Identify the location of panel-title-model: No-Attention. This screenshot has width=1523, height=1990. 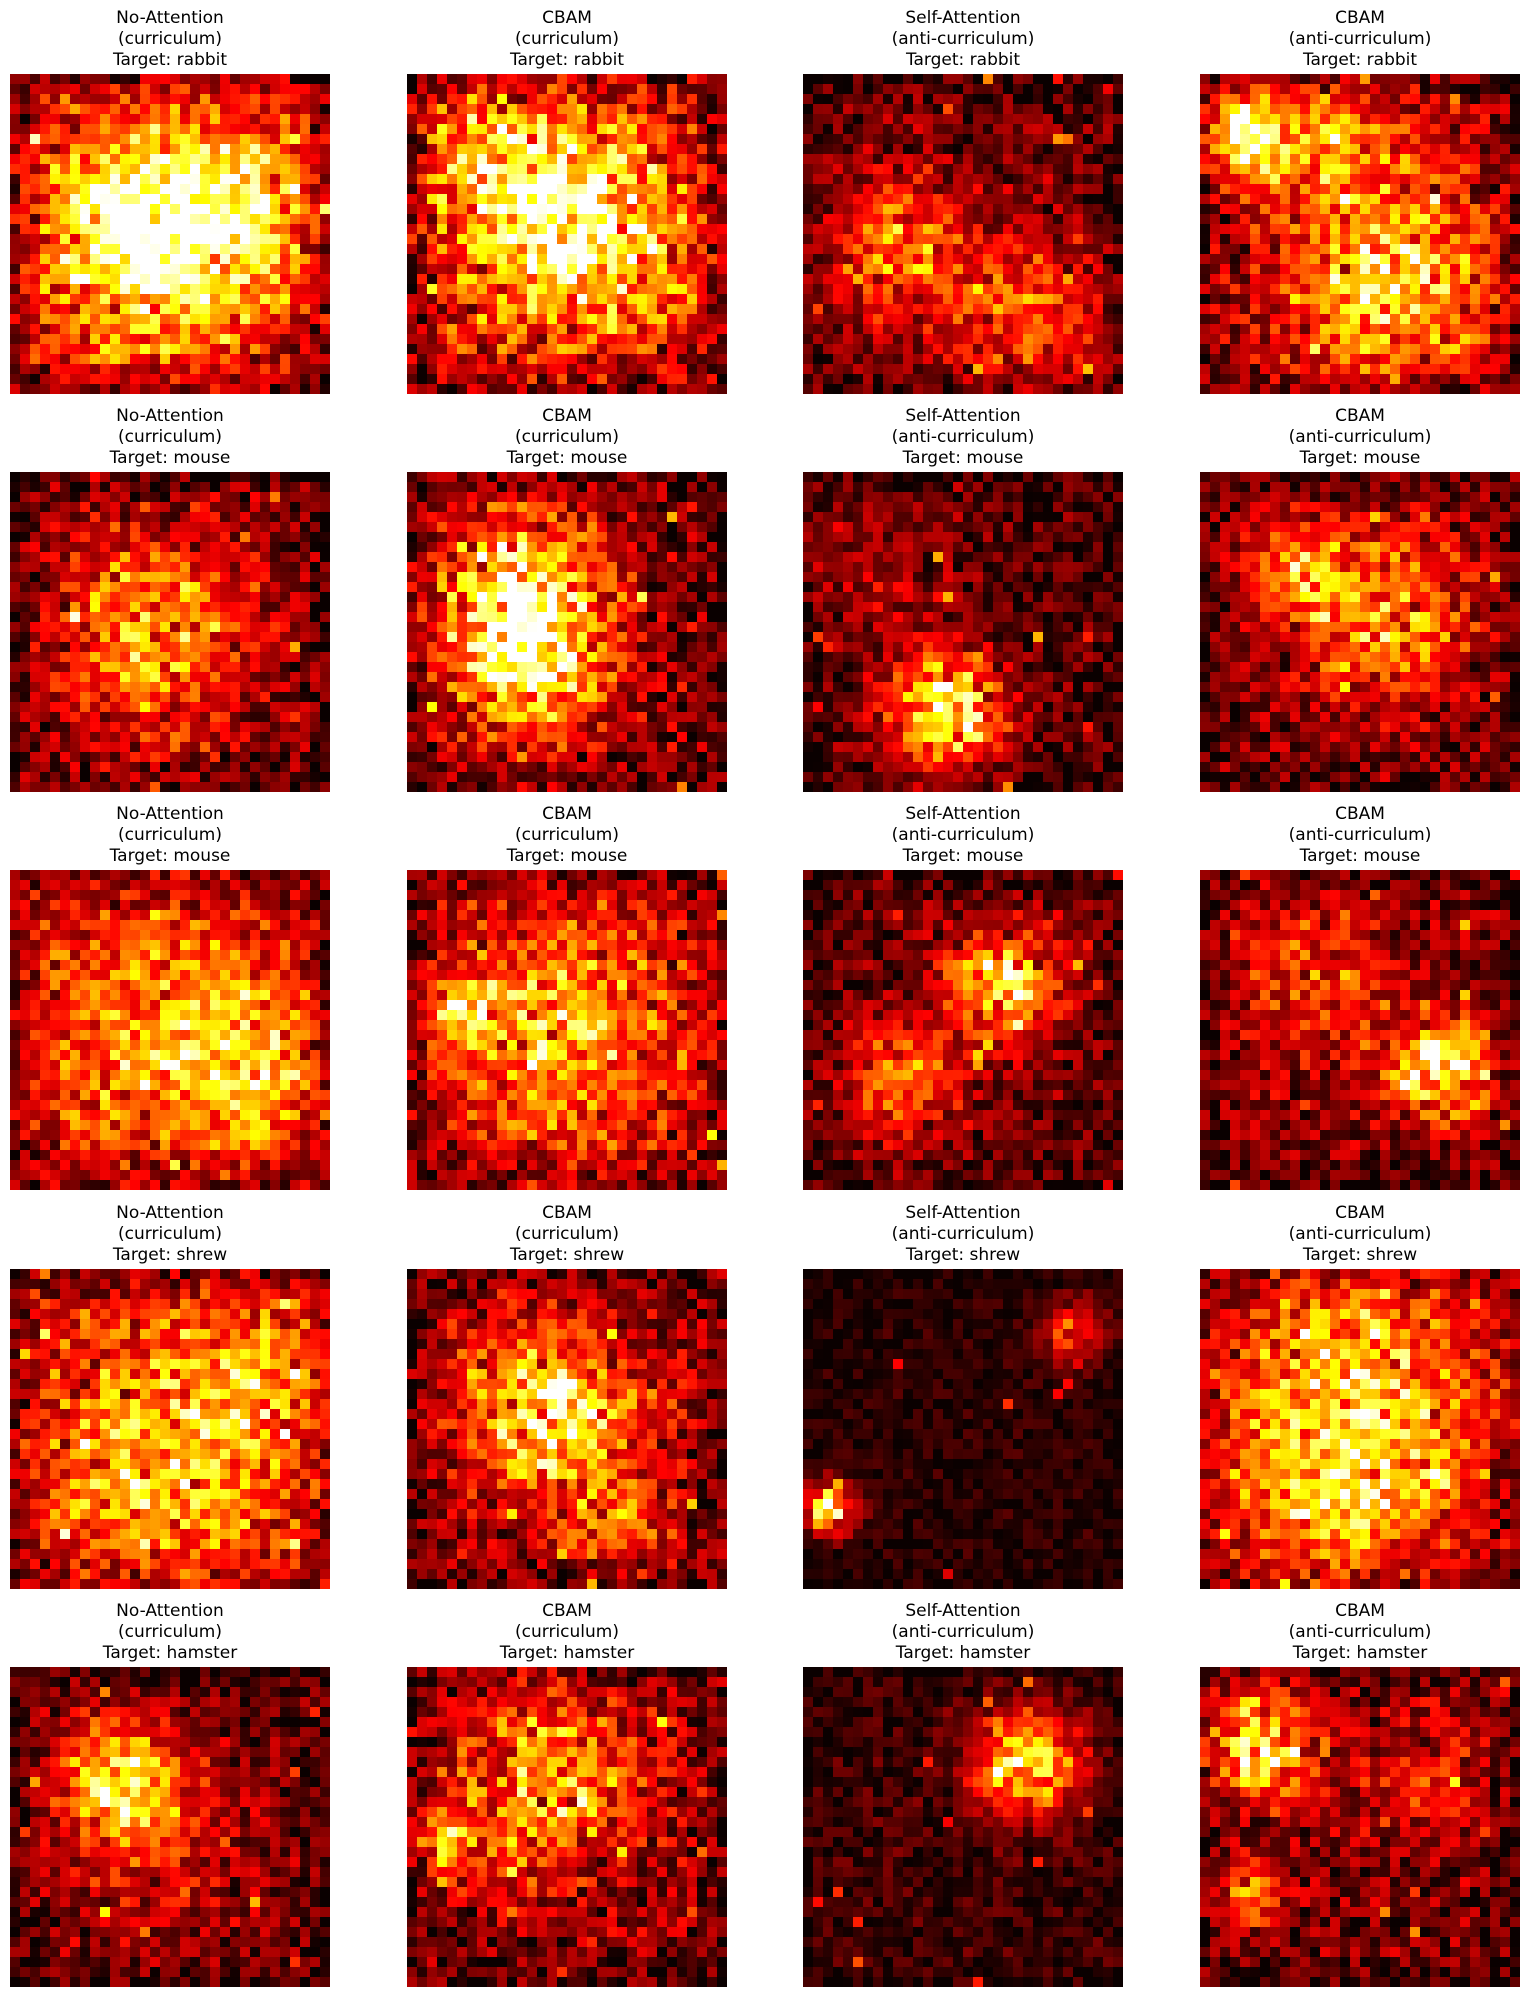
(170, 18).